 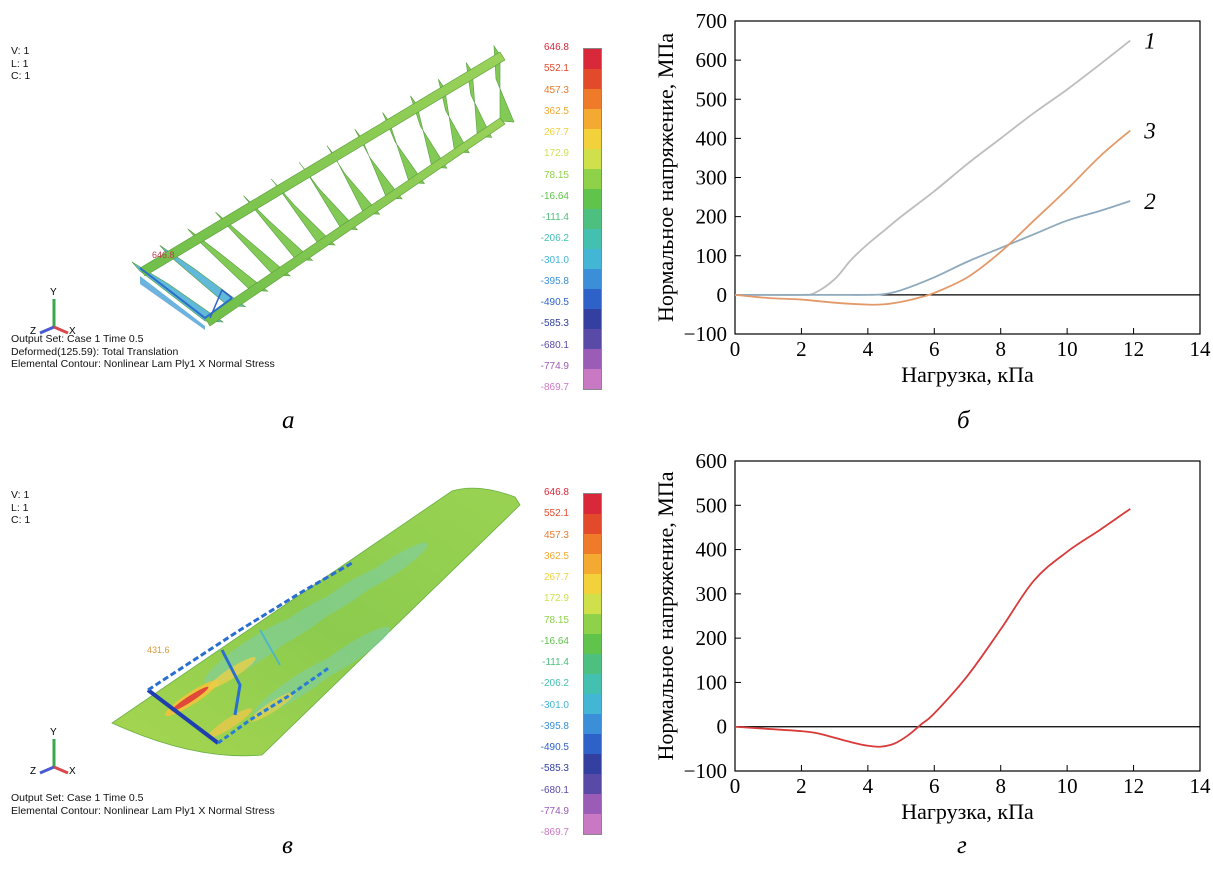 I want to click on y-tick-label: 100, so click(x=712, y=682).